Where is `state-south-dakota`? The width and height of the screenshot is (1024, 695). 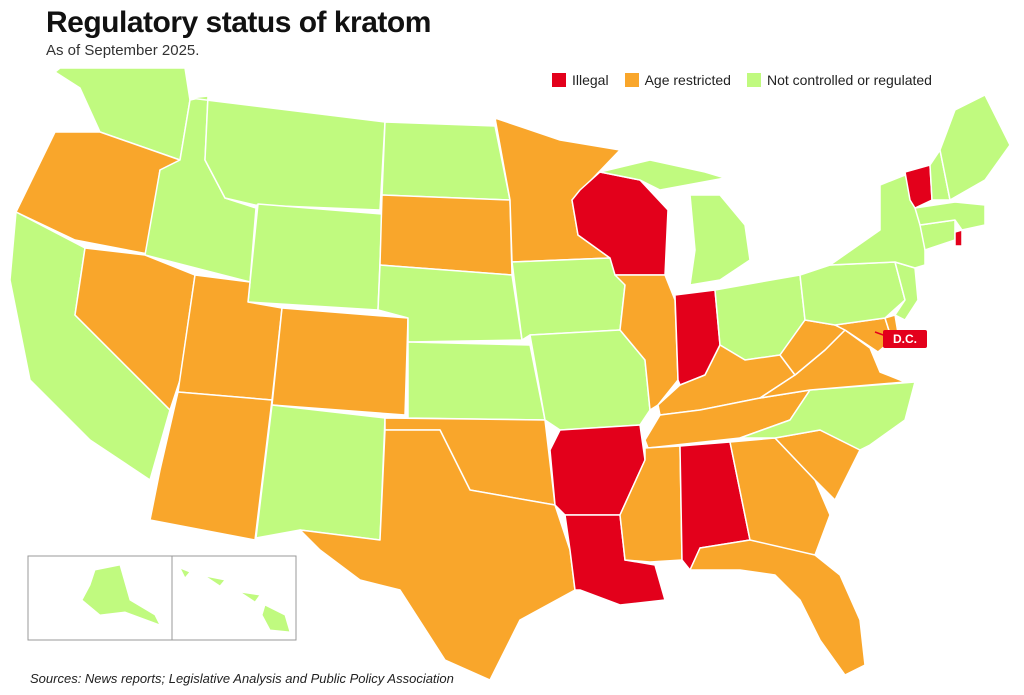
state-south-dakota is located at coordinates (446, 235).